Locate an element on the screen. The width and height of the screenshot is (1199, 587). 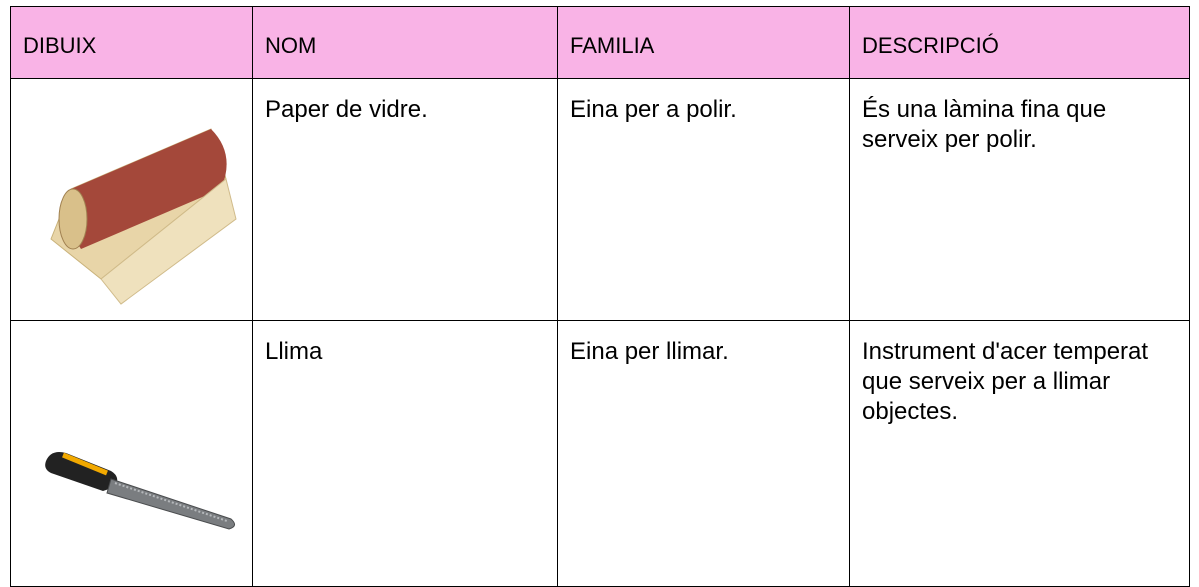
header-cell: NOM is located at coordinates (405, 42).